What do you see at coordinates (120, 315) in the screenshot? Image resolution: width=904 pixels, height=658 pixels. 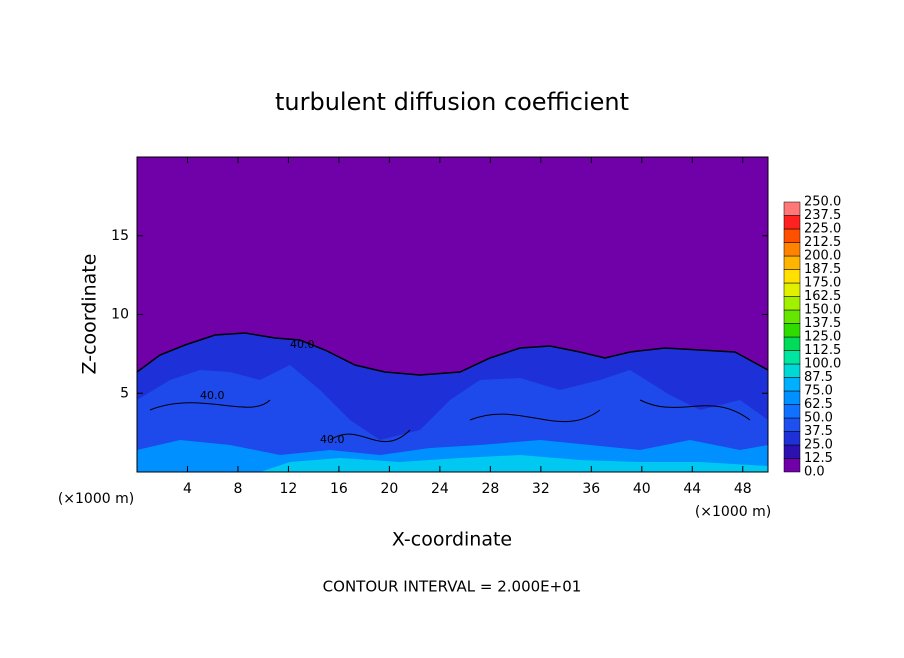 I see `y-tick-label: 10` at bounding box center [120, 315].